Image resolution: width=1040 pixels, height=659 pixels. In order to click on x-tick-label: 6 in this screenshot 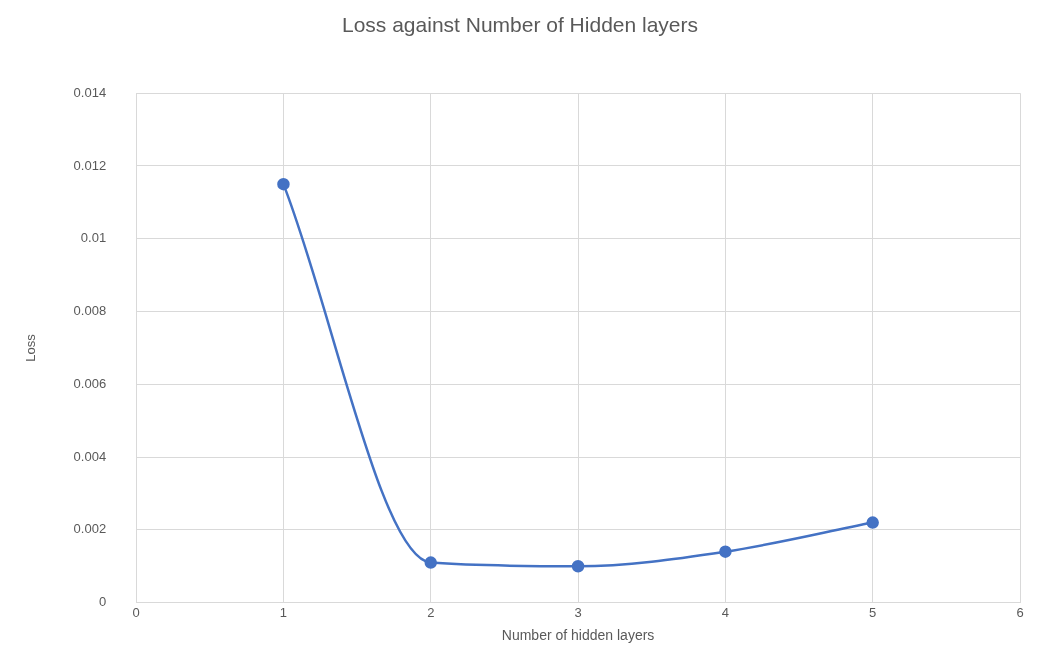, I will do `click(1020, 612)`.